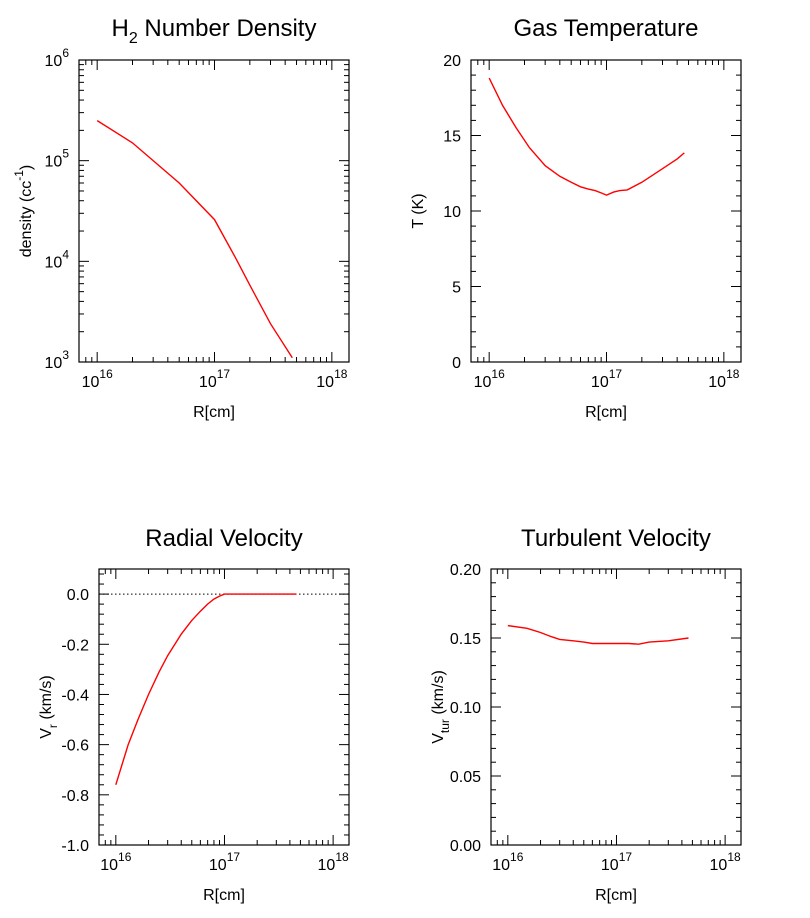  I want to click on y-tick-label: 10⁶, so click(57, 58).